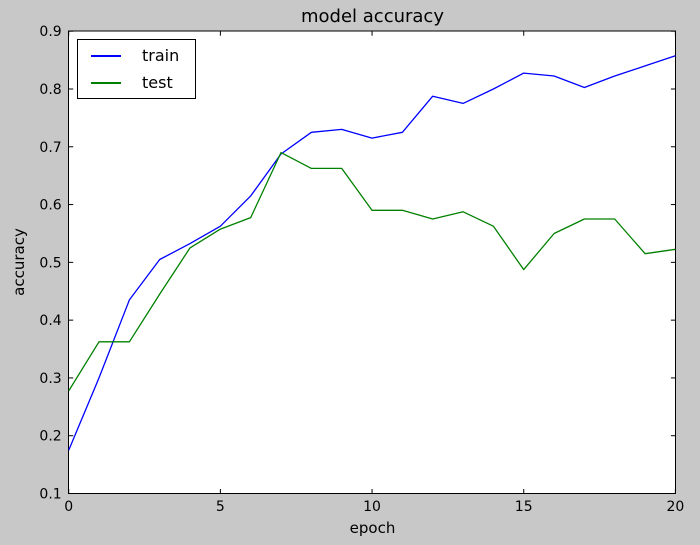  Describe the element at coordinates (161, 55) in the screenshot. I see `legend-label-train: train` at that location.